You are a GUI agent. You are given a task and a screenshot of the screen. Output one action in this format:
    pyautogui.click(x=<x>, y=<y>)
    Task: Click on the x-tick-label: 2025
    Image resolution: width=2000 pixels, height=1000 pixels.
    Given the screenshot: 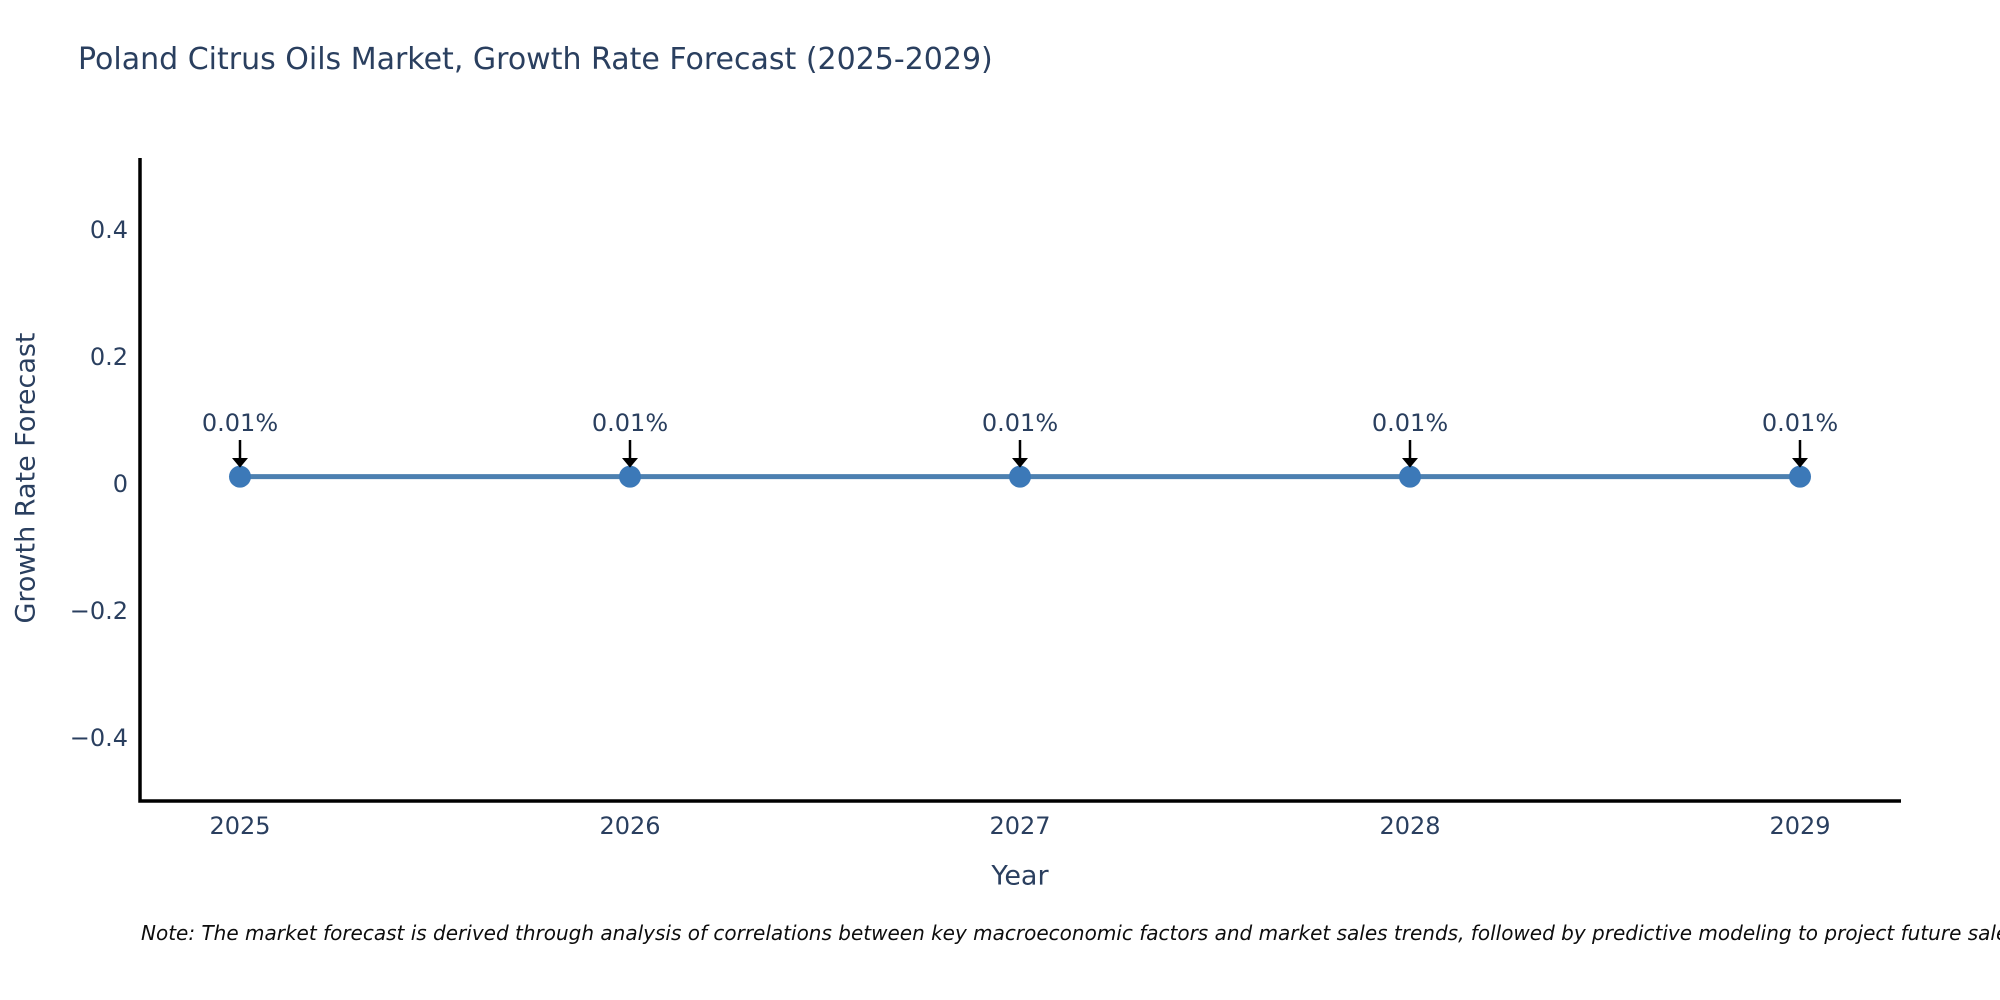 What is the action you would take?
    pyautogui.click(x=239, y=826)
    